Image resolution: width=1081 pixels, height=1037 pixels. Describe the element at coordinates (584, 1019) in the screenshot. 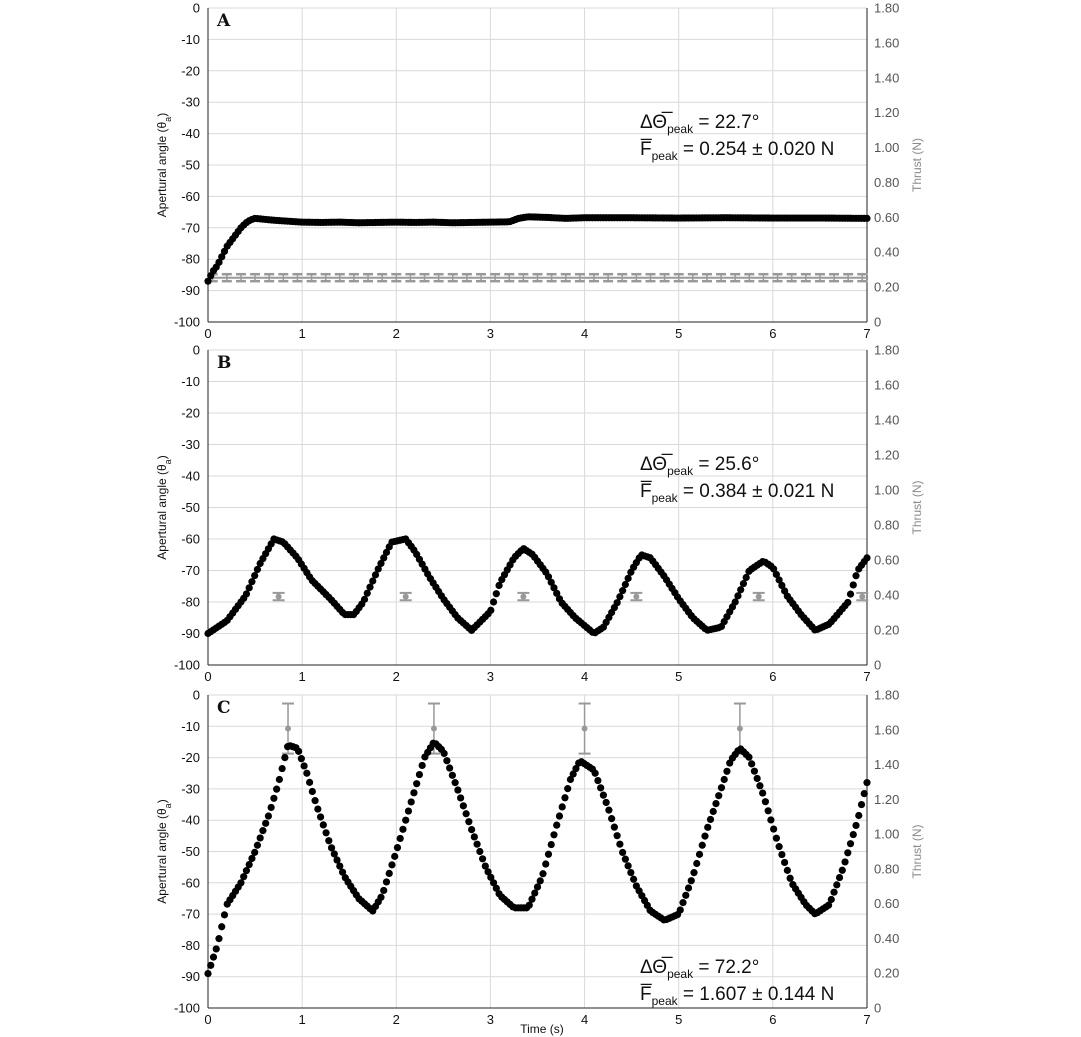

I see `x-tick-label: 4` at that location.